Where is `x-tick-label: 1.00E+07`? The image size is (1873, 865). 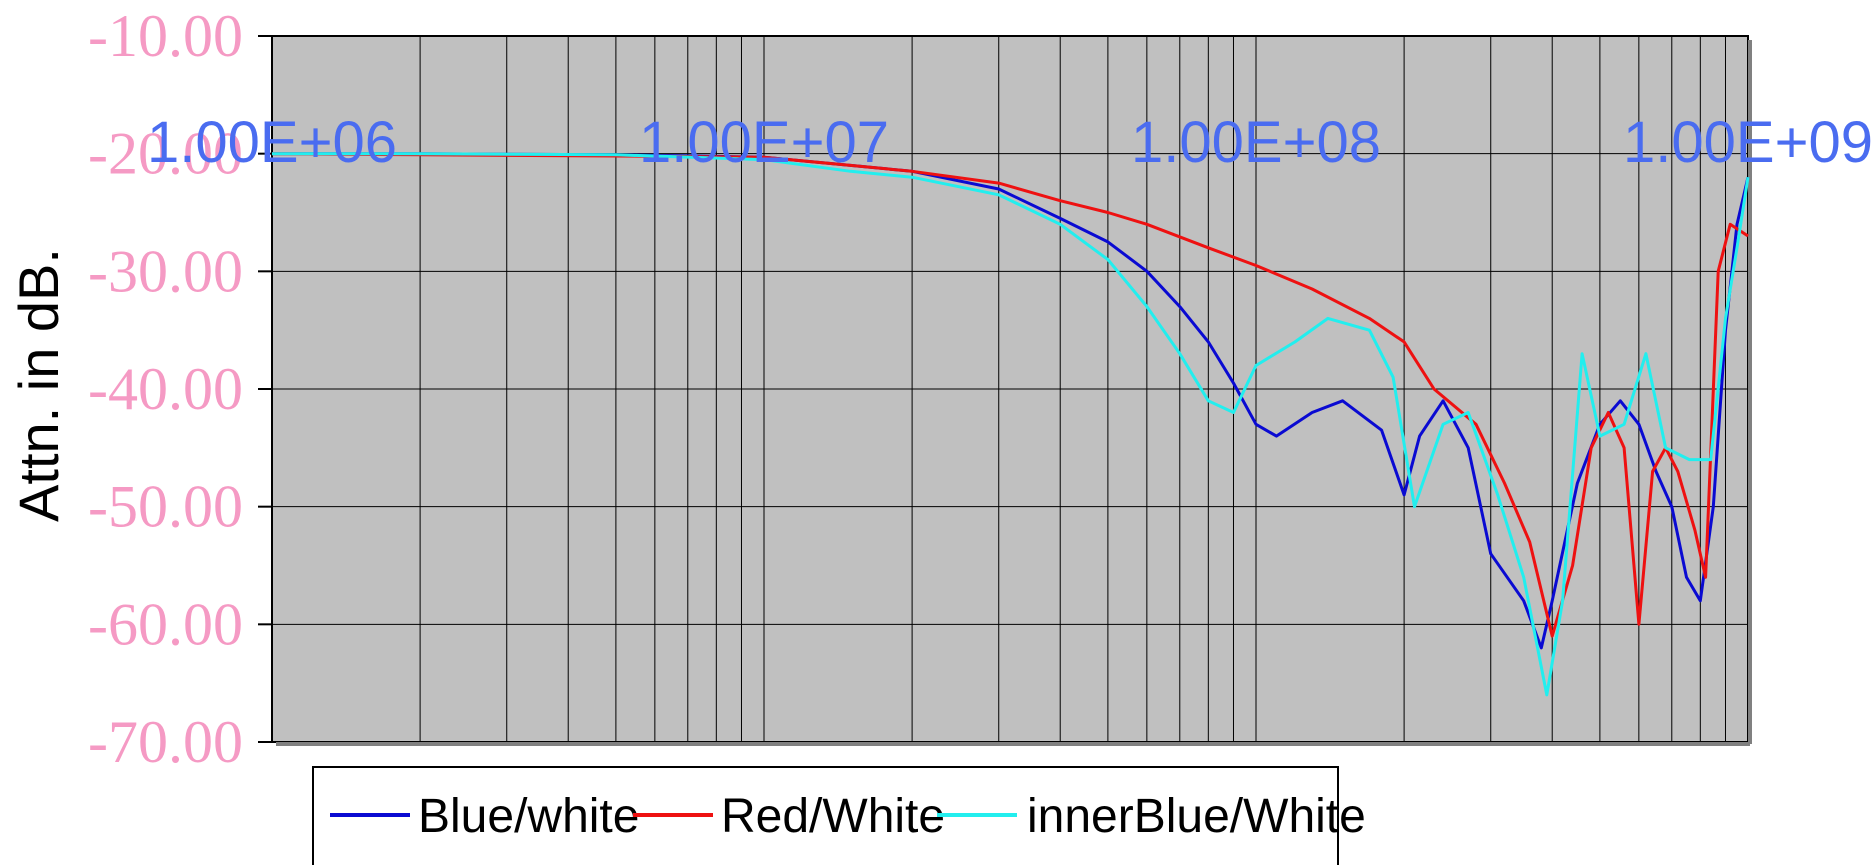
x-tick-label: 1.00E+07 is located at coordinates (764, 142).